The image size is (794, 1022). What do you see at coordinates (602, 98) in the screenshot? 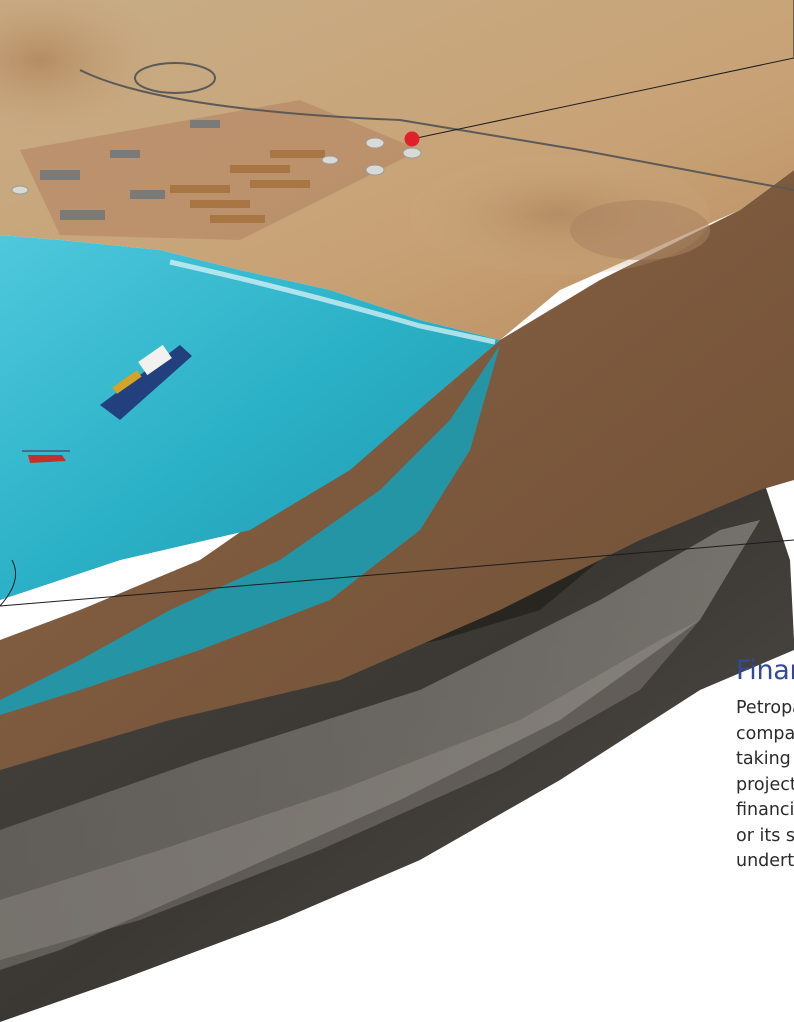
I see `callout-line-top` at bounding box center [602, 98].